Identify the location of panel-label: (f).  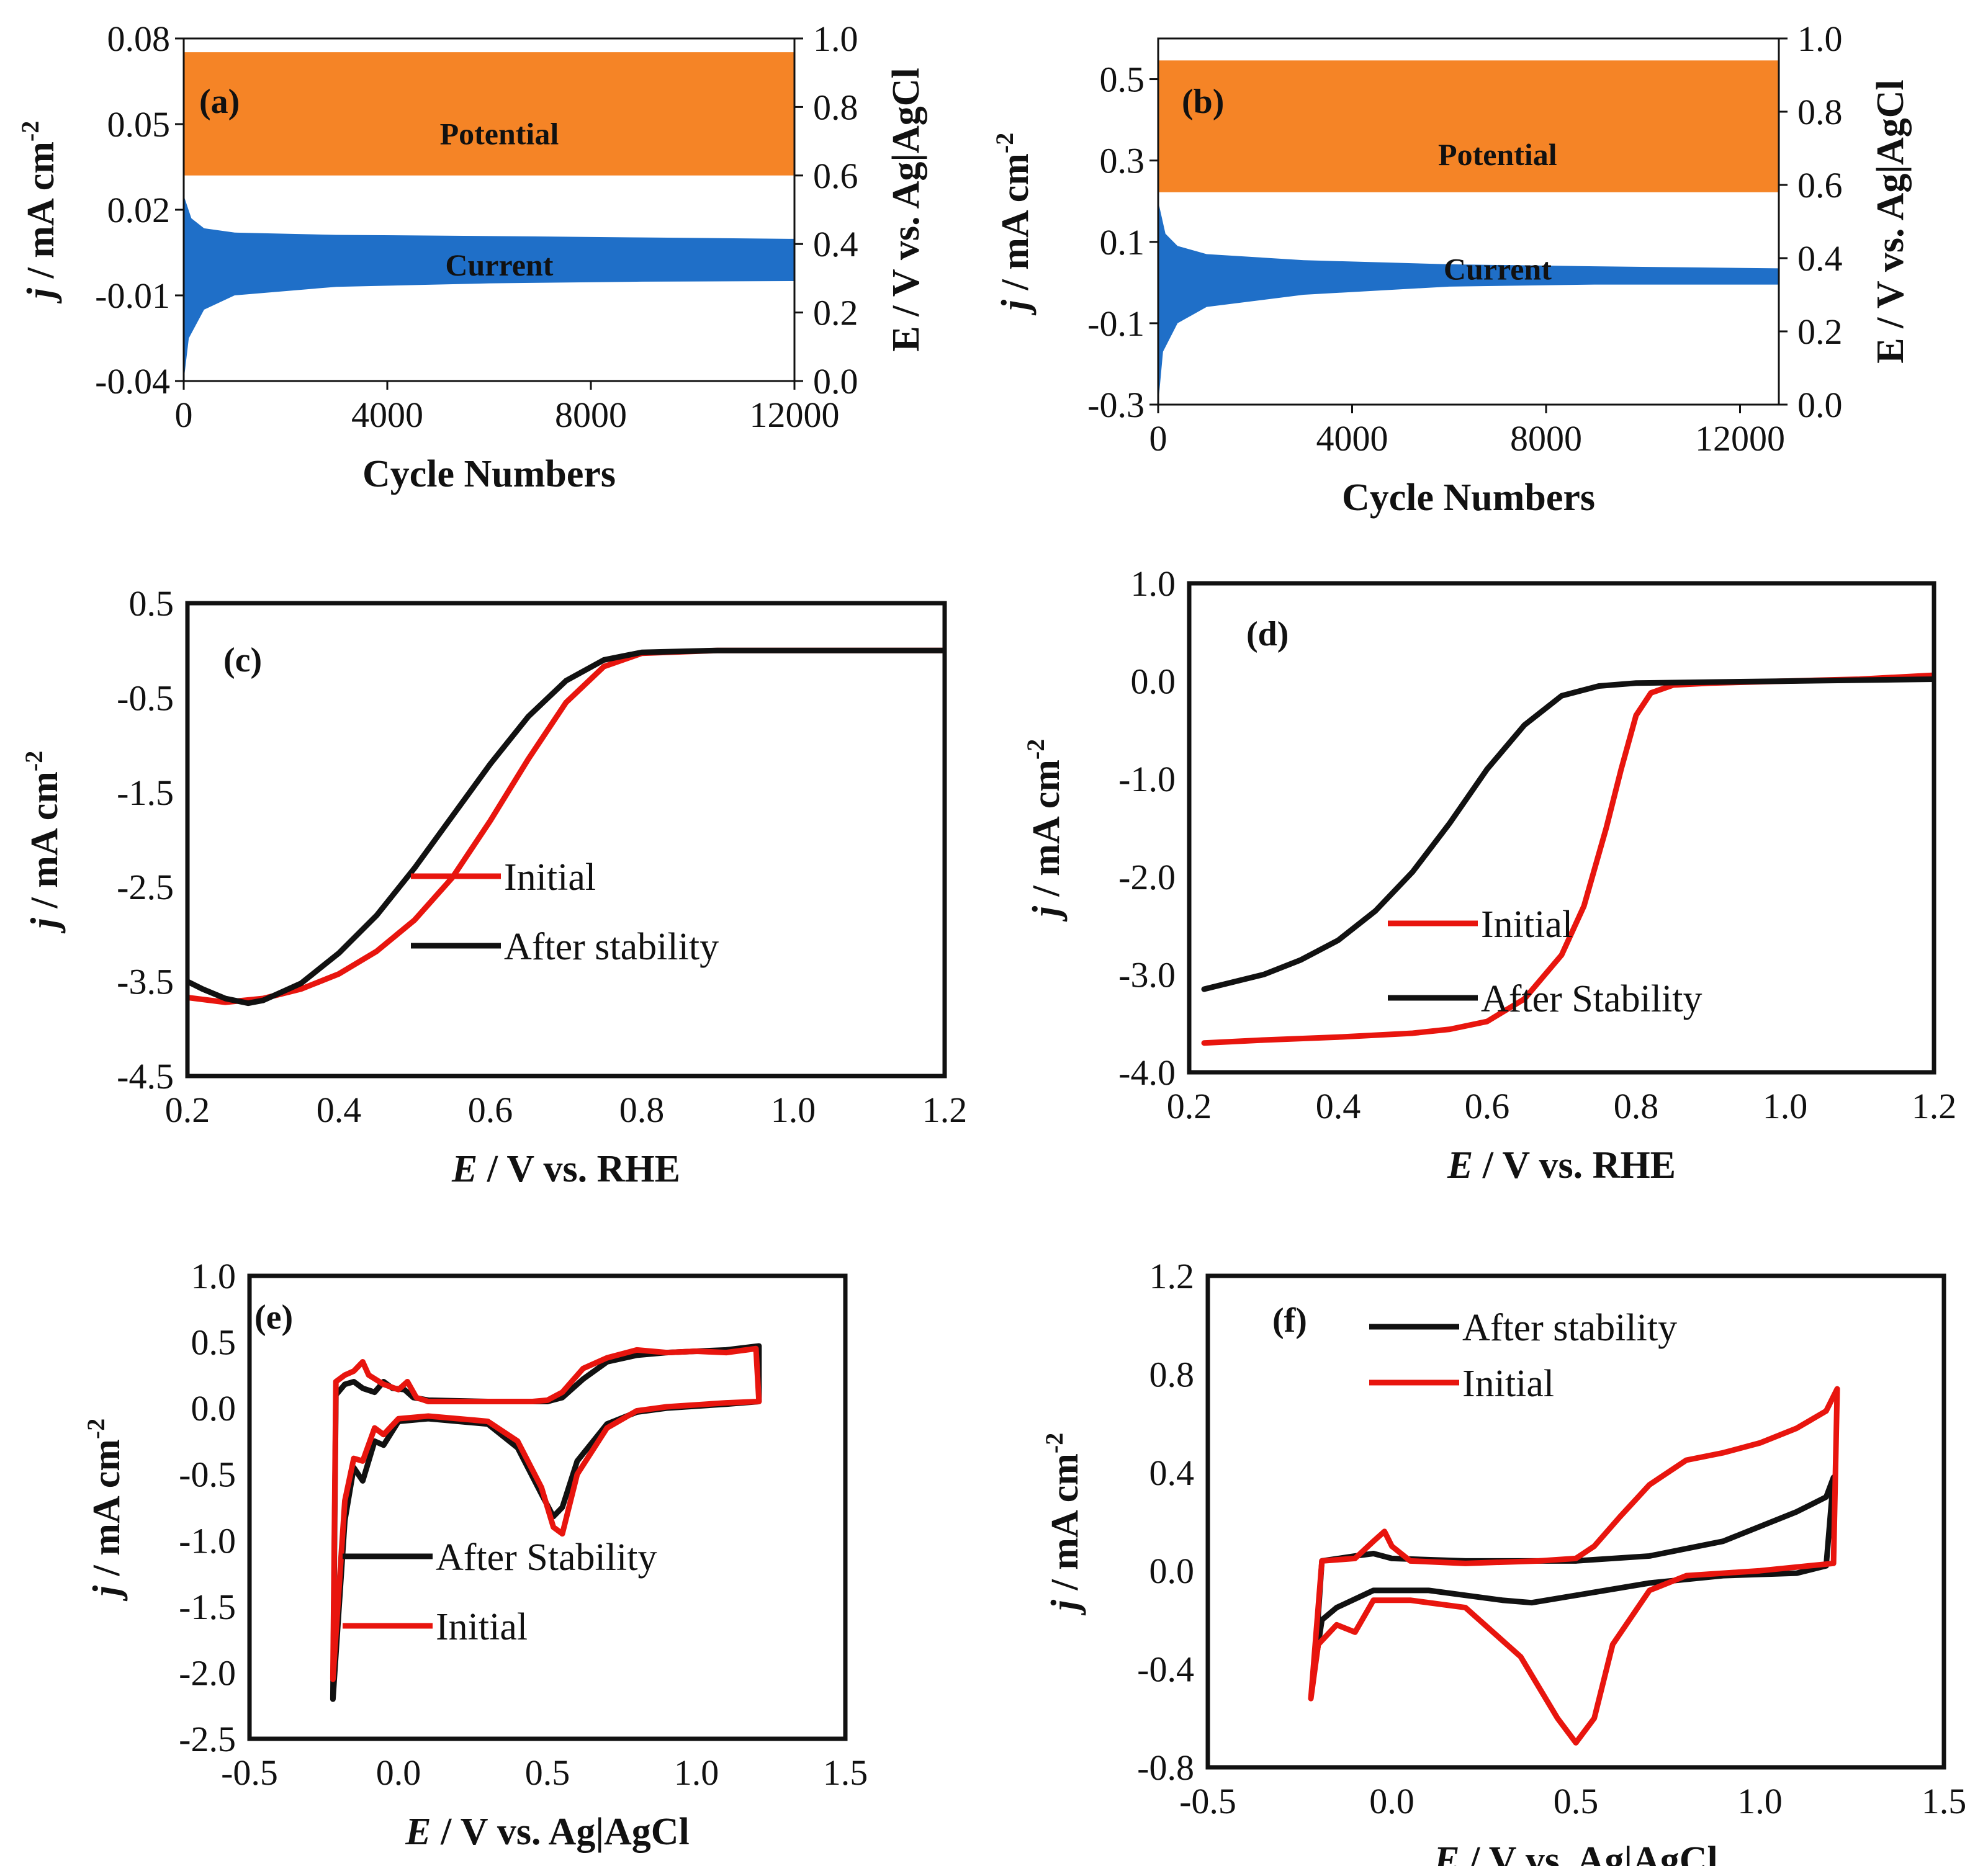
(1290, 1320).